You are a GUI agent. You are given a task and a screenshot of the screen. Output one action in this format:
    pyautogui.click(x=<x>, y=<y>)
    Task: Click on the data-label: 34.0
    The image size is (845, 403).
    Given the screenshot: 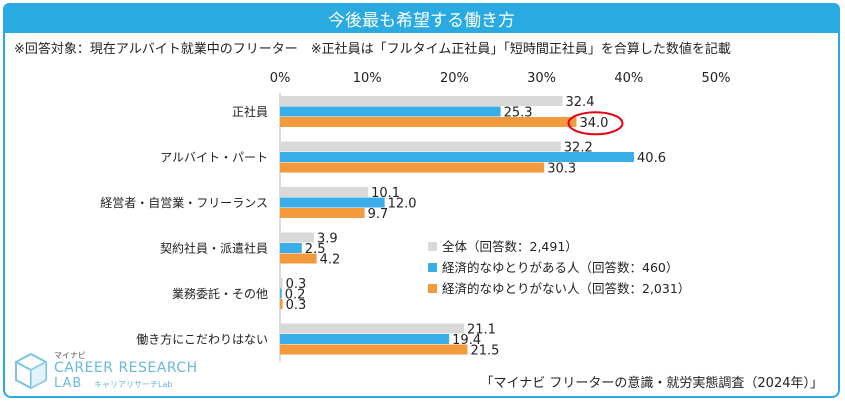 What is the action you would take?
    pyautogui.click(x=593, y=123)
    